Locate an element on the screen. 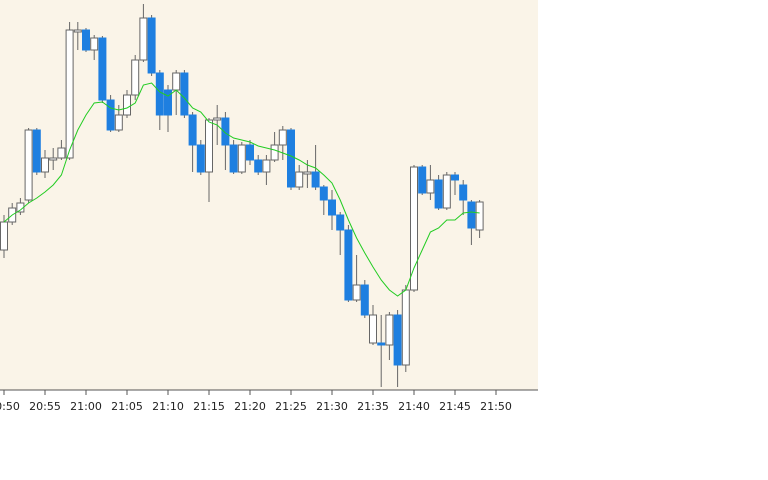  x-tick-label: 21:50 is located at coordinates (496, 406).